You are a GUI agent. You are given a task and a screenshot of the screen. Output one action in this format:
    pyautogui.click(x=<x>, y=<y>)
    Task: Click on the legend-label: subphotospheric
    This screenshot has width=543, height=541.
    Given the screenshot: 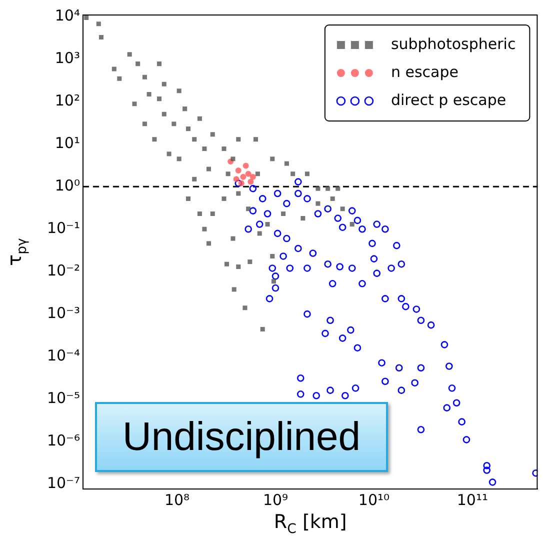 What is the action you would take?
    pyautogui.click(x=453, y=43)
    